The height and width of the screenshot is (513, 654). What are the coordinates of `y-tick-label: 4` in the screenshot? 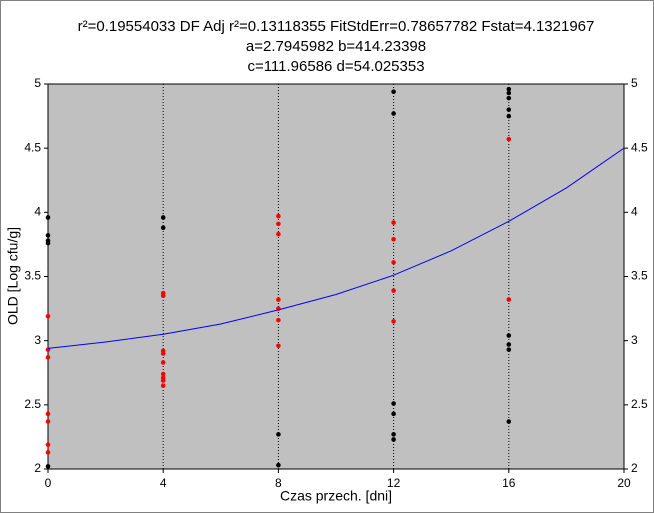 It's located at (37, 212).